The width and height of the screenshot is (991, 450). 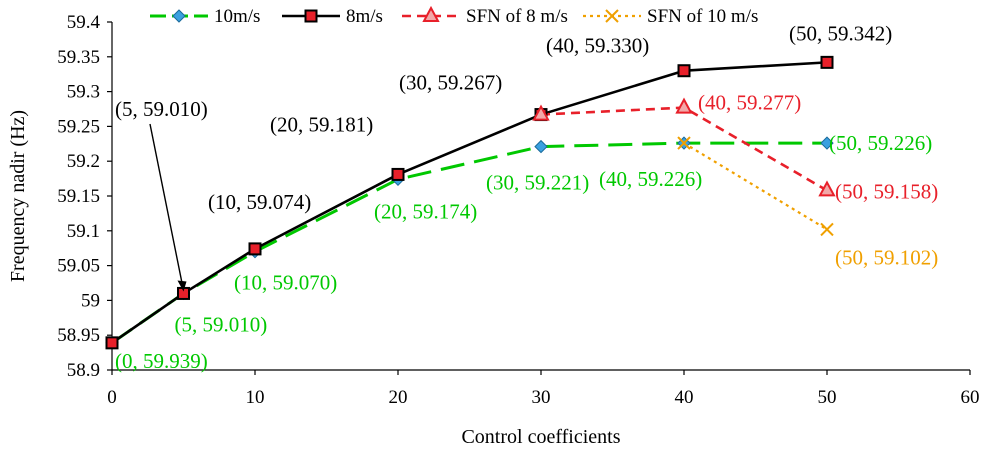 What do you see at coordinates (78, 126) in the screenshot?
I see `y-tick-label: 59.25` at bounding box center [78, 126].